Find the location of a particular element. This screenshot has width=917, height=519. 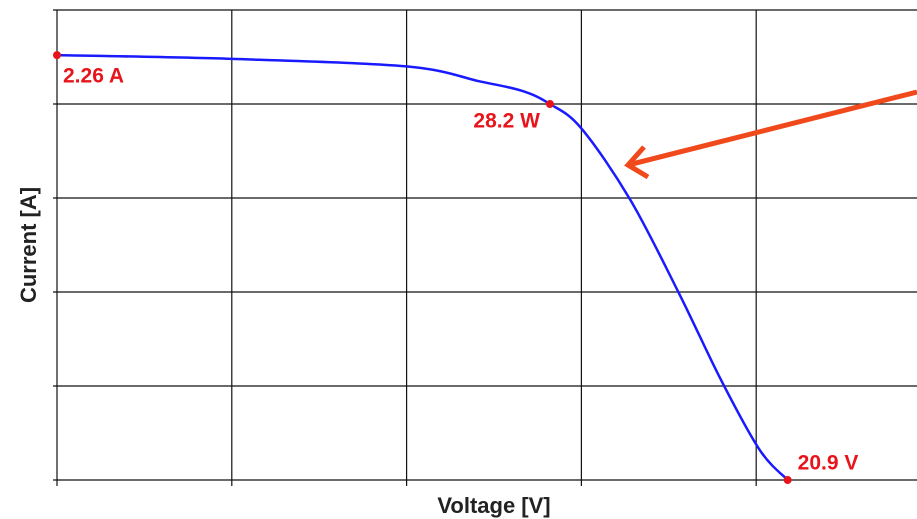

marker-label: 2.26 A is located at coordinates (93, 76).